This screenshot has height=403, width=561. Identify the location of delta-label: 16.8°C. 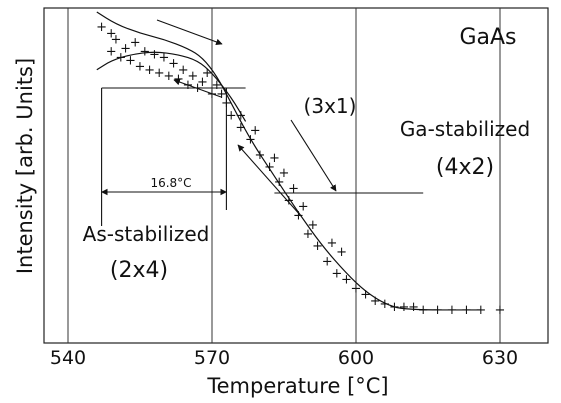
(170, 183).